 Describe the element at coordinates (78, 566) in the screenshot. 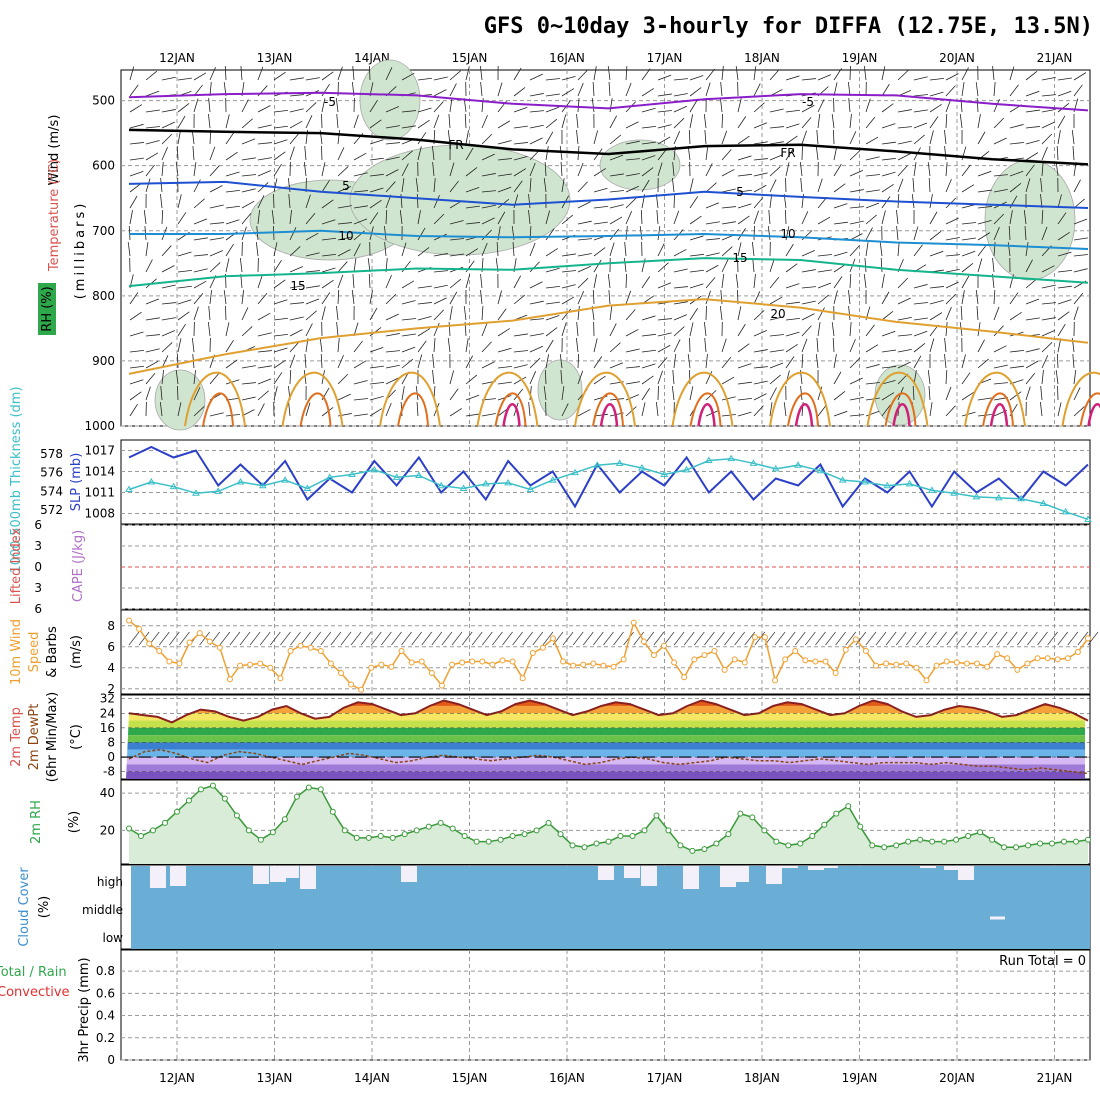

I see `cape-label: CAPE (J/kg)` at that location.